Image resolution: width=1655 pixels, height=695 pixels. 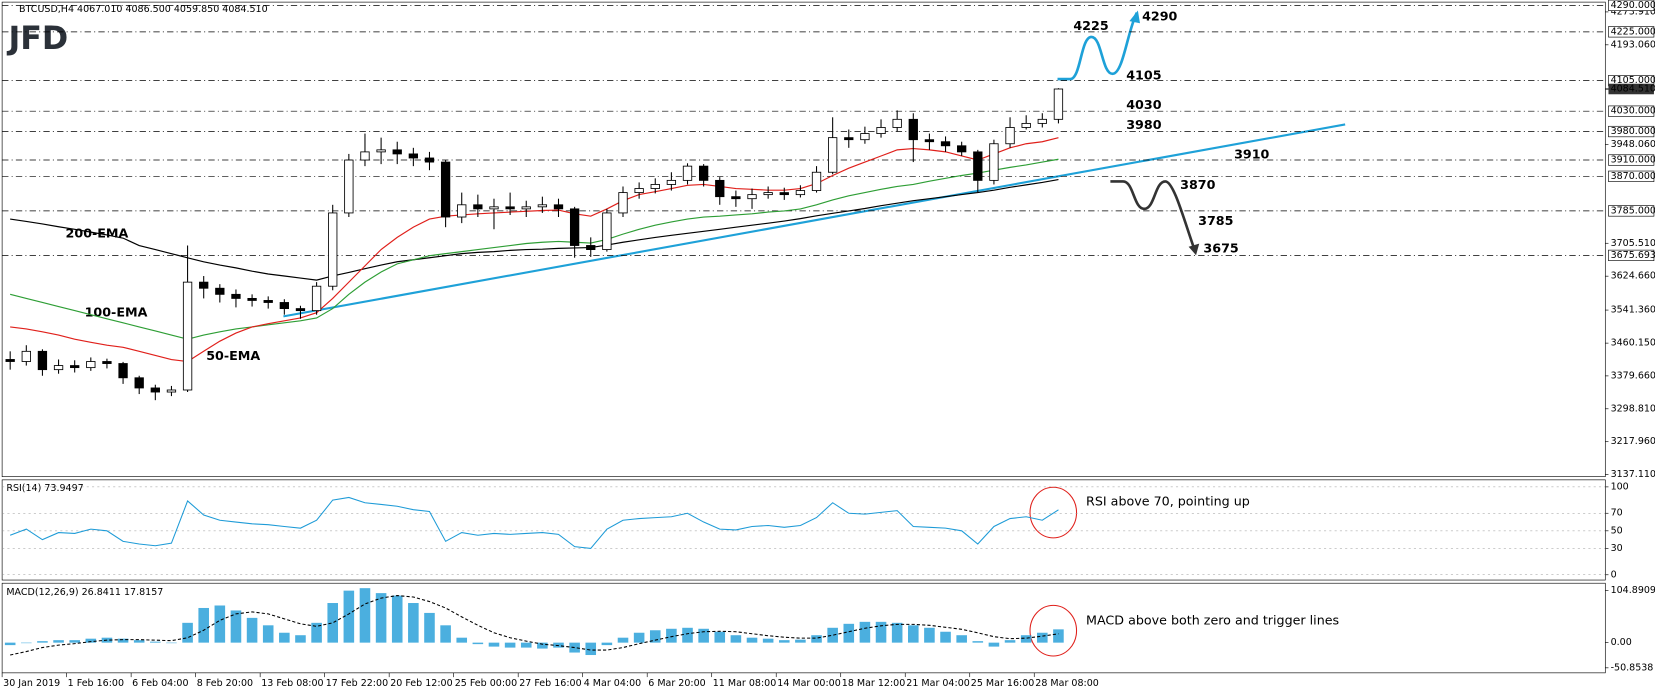 I want to click on level-label: 3980.000, so click(x=1633, y=131).